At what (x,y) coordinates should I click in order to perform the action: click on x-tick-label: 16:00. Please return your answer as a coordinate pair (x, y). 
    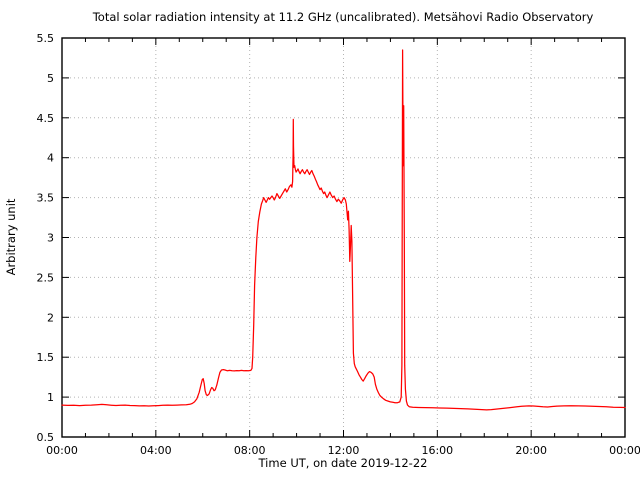
    Looking at the image, I should click on (437, 450).